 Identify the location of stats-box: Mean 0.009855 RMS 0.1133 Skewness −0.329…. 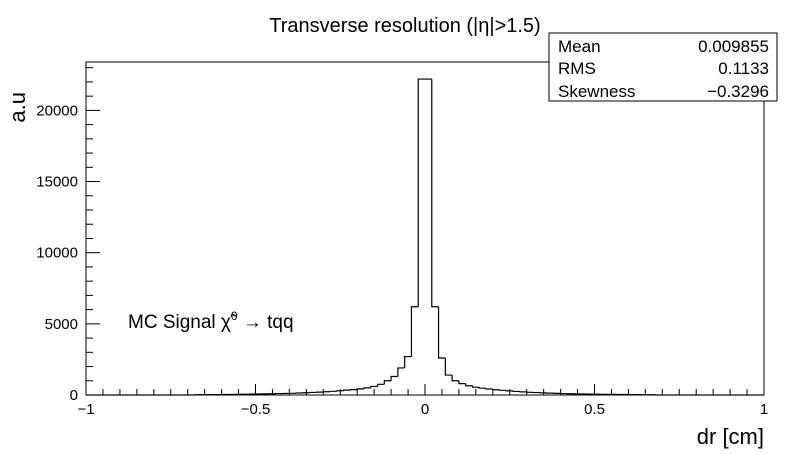
(663, 67).